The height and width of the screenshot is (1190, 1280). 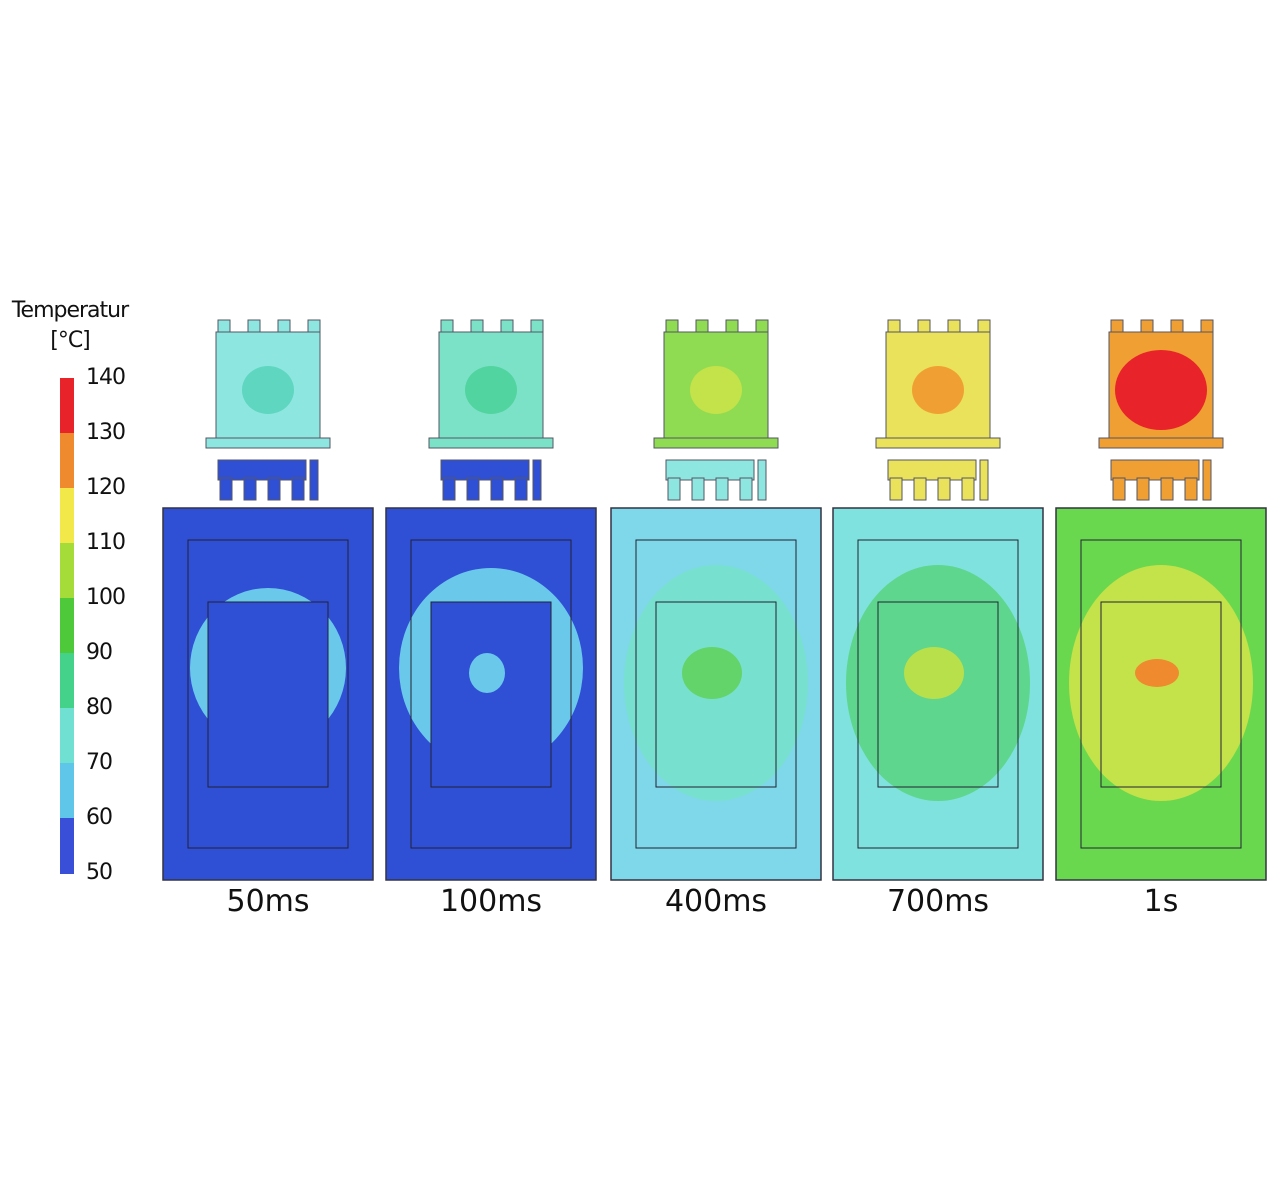 I want to click on legend-tick-label: 80, so click(x=99, y=707).